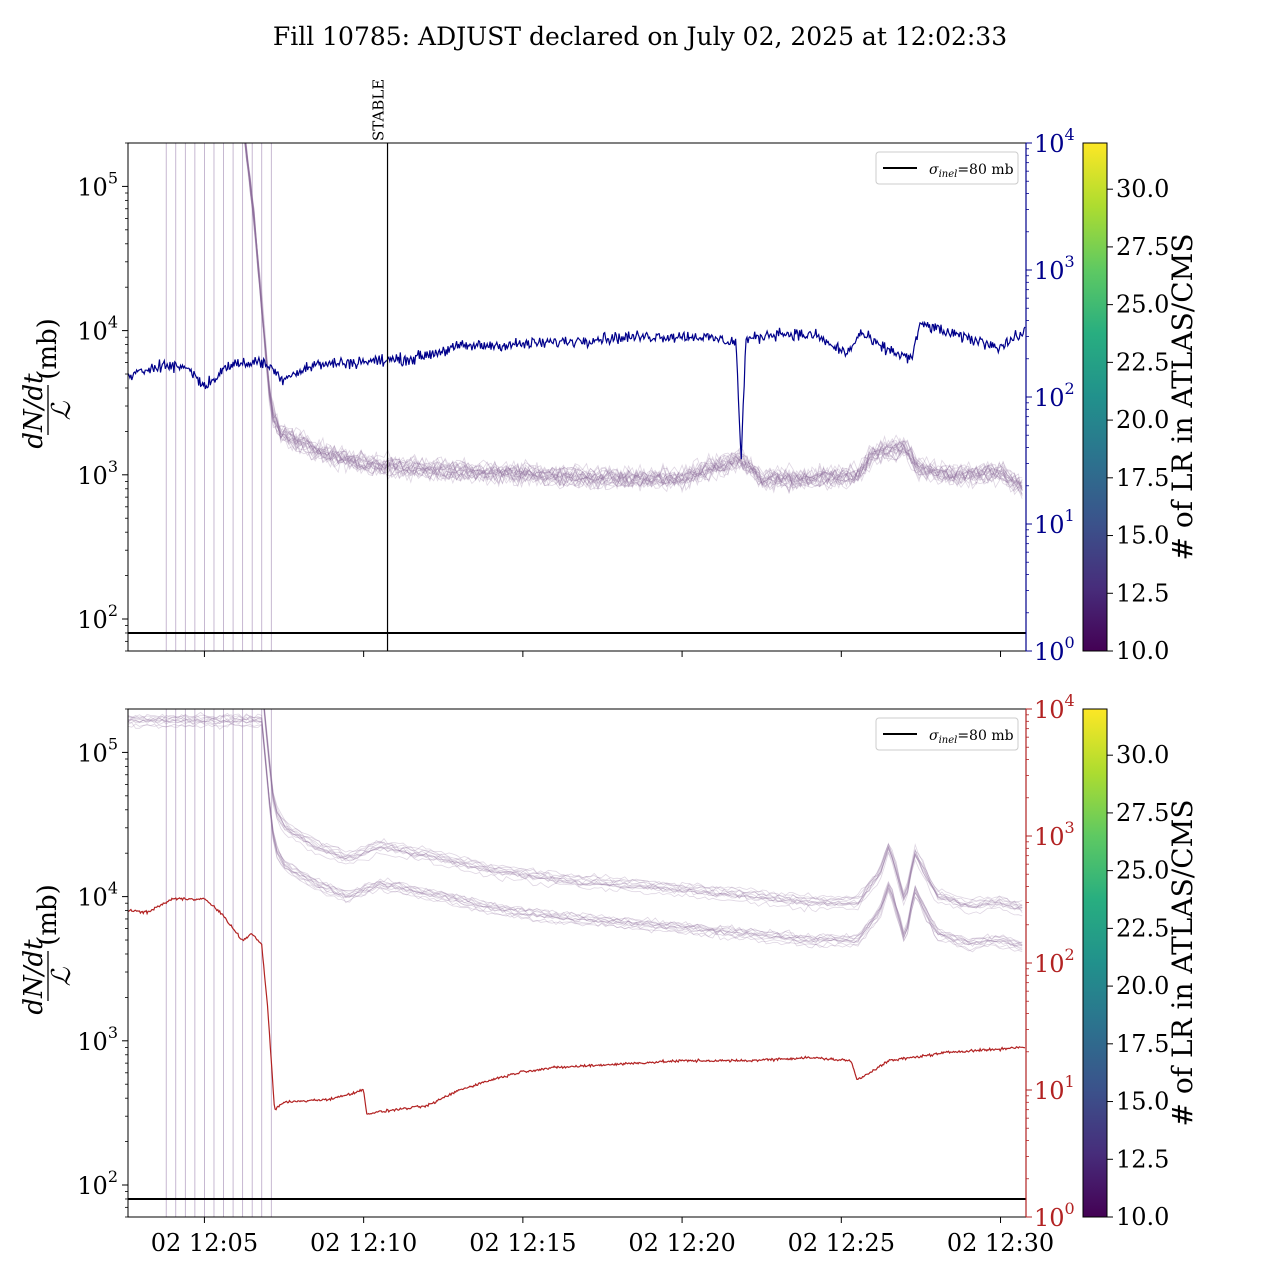 The height and width of the screenshot is (1280, 1280). I want to click on cb1-tick-label-0: 10.0, so click(1142, 1217).